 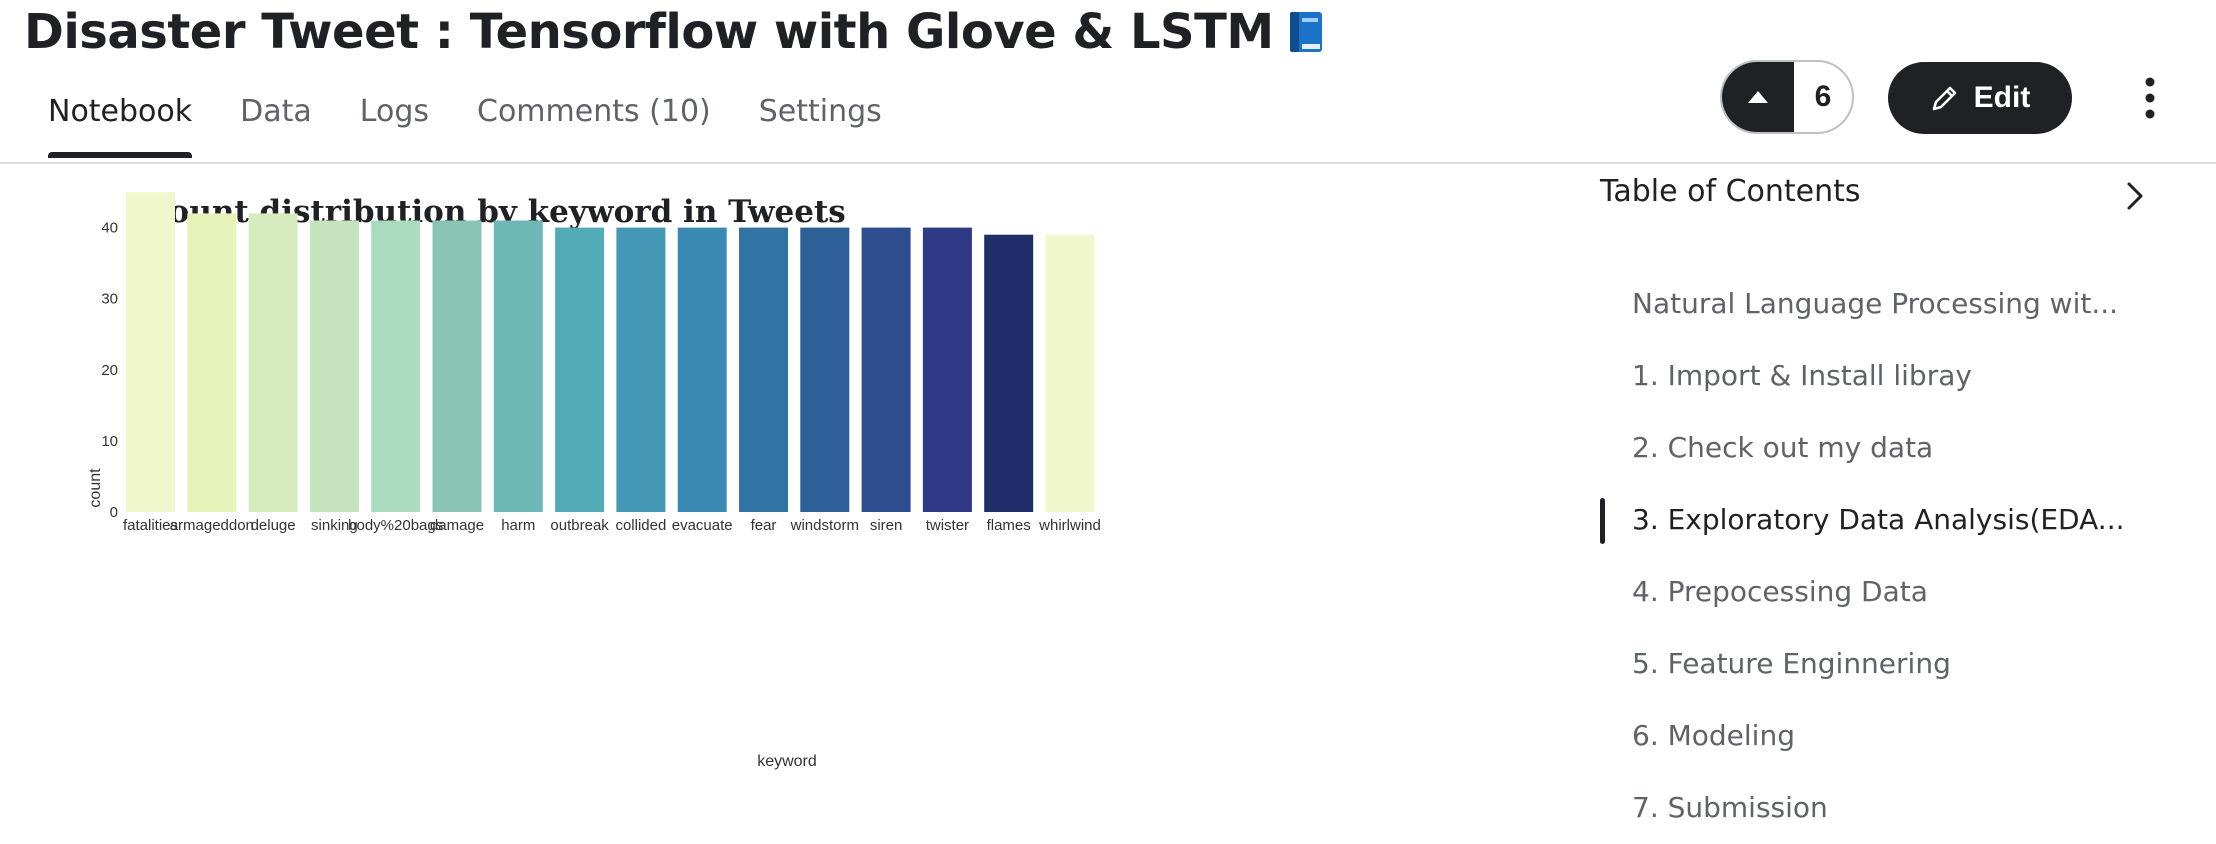 What do you see at coordinates (824, 525) in the screenshot?
I see `x-tick-label: windstorm` at bounding box center [824, 525].